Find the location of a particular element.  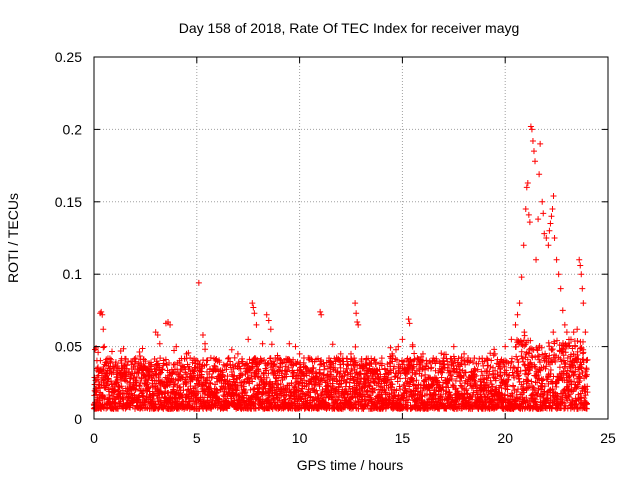

y-tick-label: 0.2 is located at coordinates (73, 129).